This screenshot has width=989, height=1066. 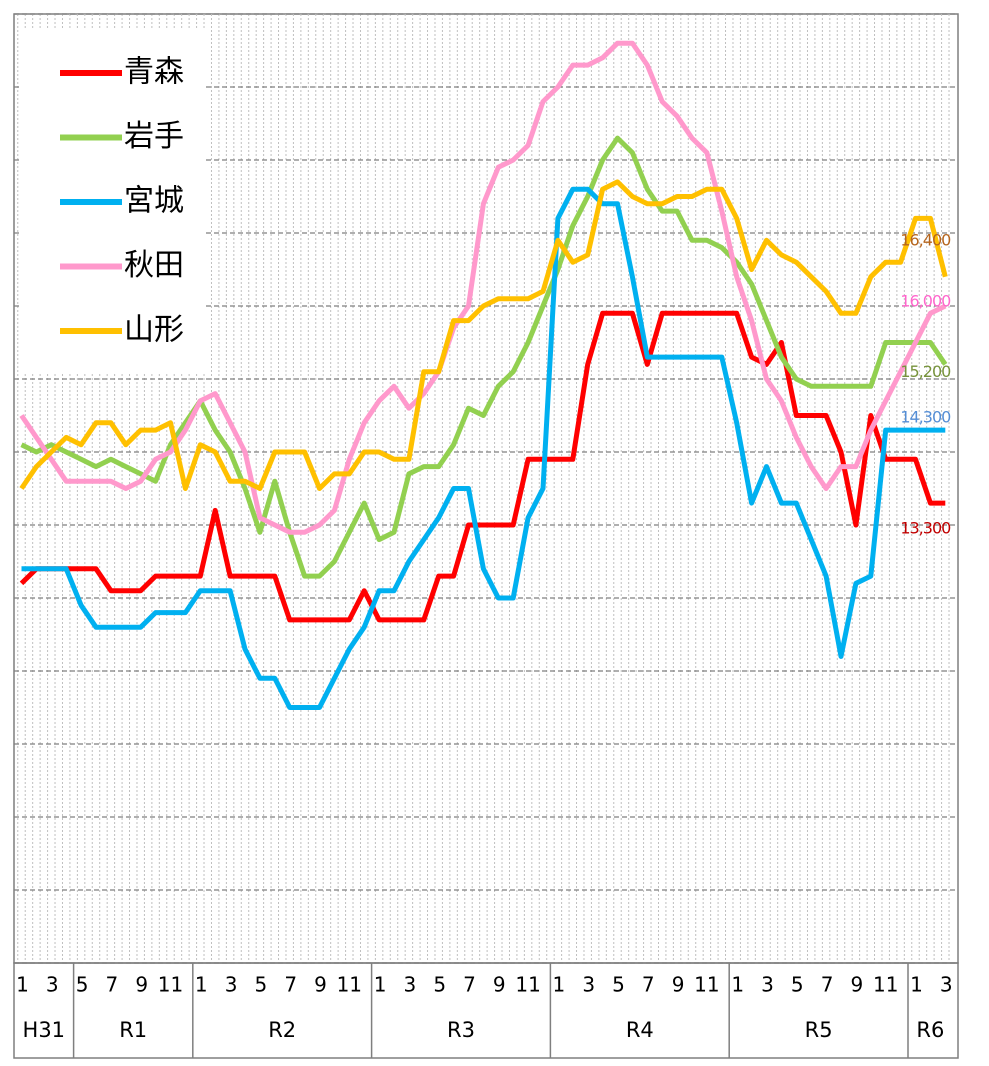 I want to click on x-group-label: R5, so click(x=819, y=1030).